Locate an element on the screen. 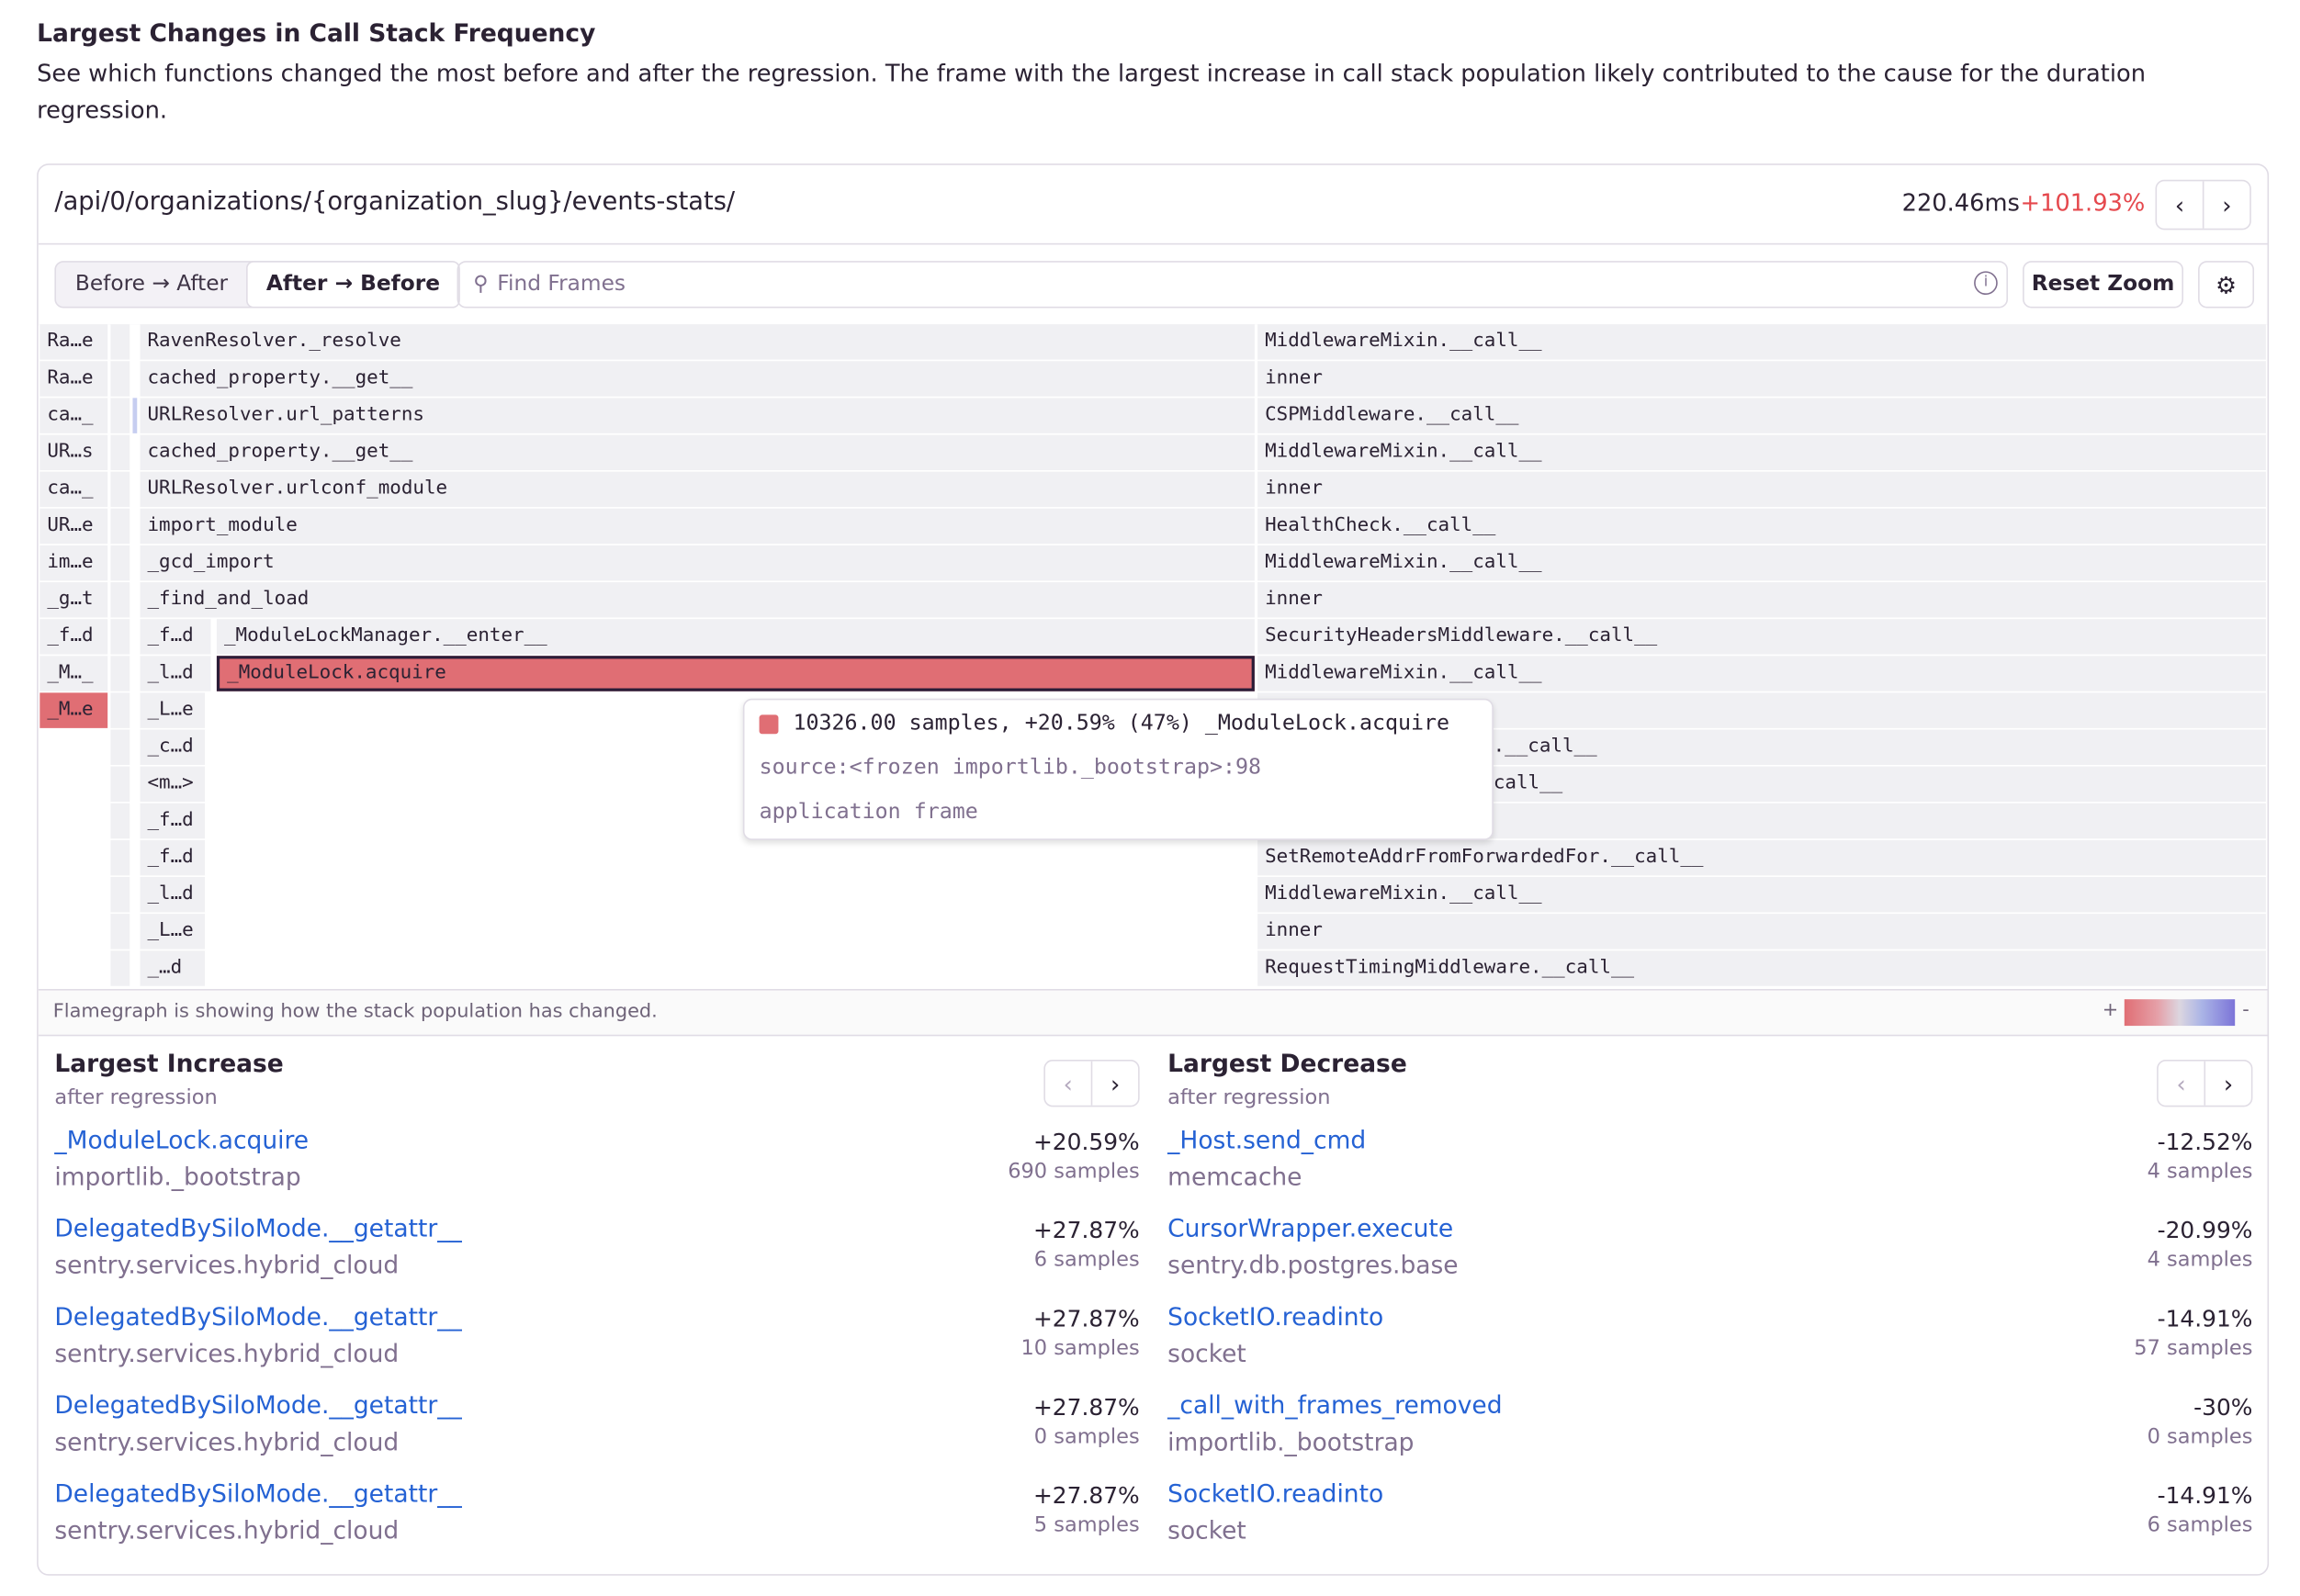 The width and height of the screenshot is (2300, 1596). flame-frame: _M…_ is located at coordinates (73, 673).